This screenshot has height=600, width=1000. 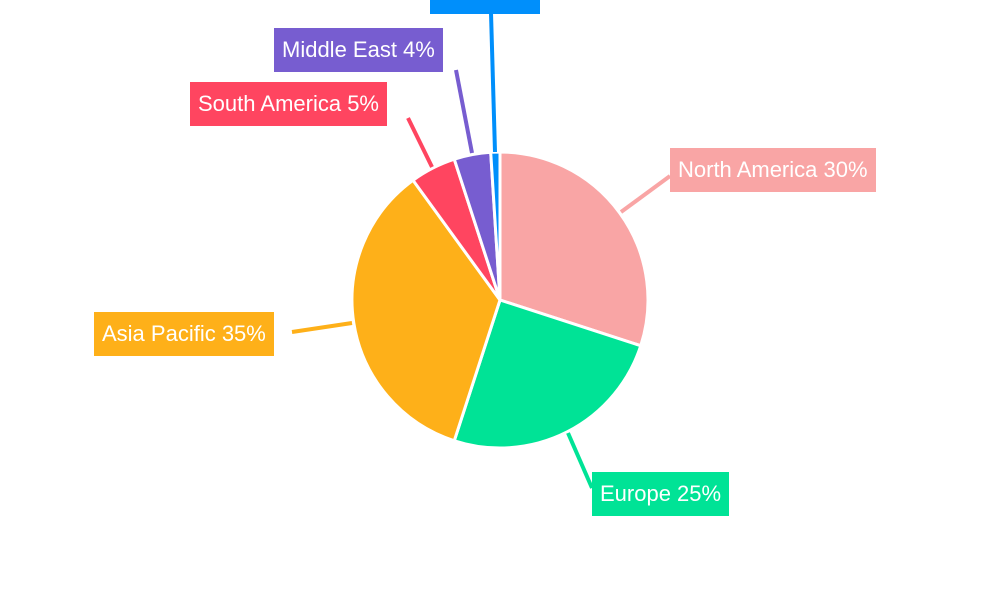 I want to click on pie-slice-asia-pacific, so click(x=426, y=310).